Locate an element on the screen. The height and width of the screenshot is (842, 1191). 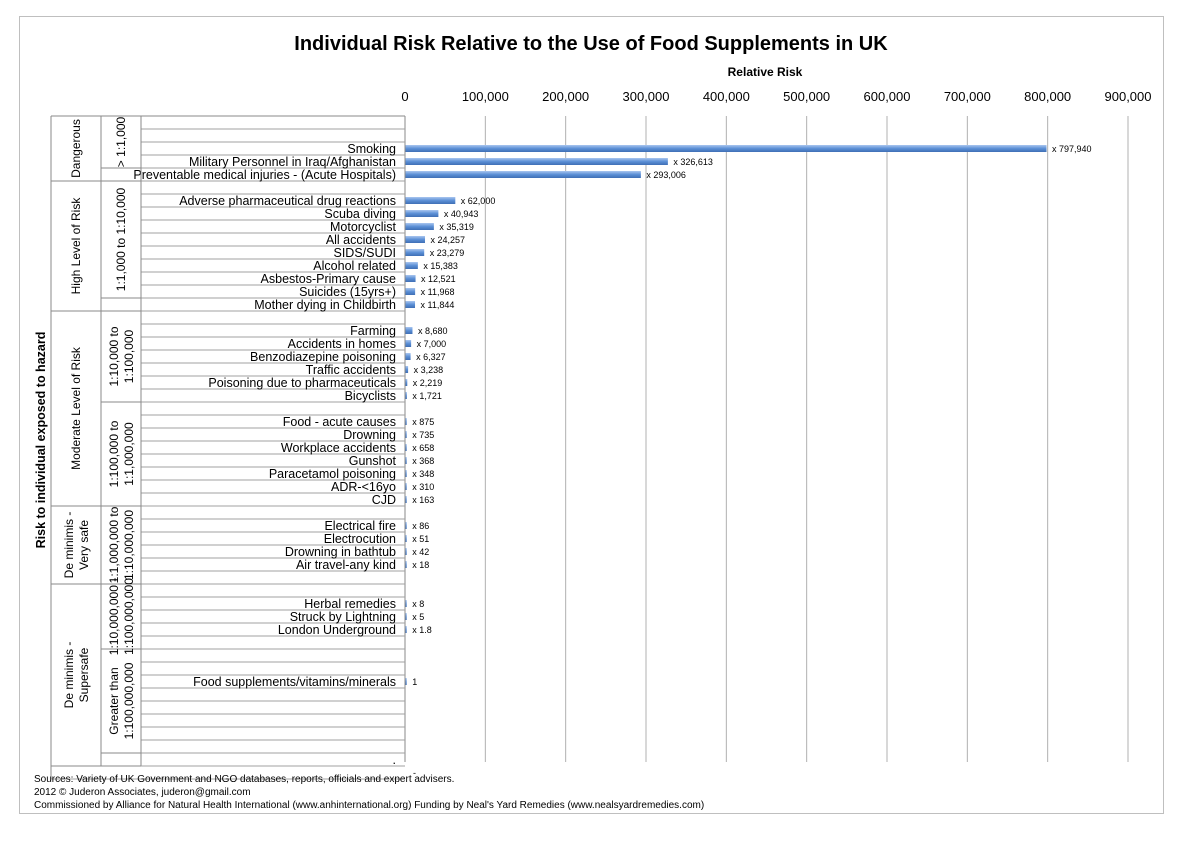
x-tick-label: 400,000 is located at coordinates (726, 96).